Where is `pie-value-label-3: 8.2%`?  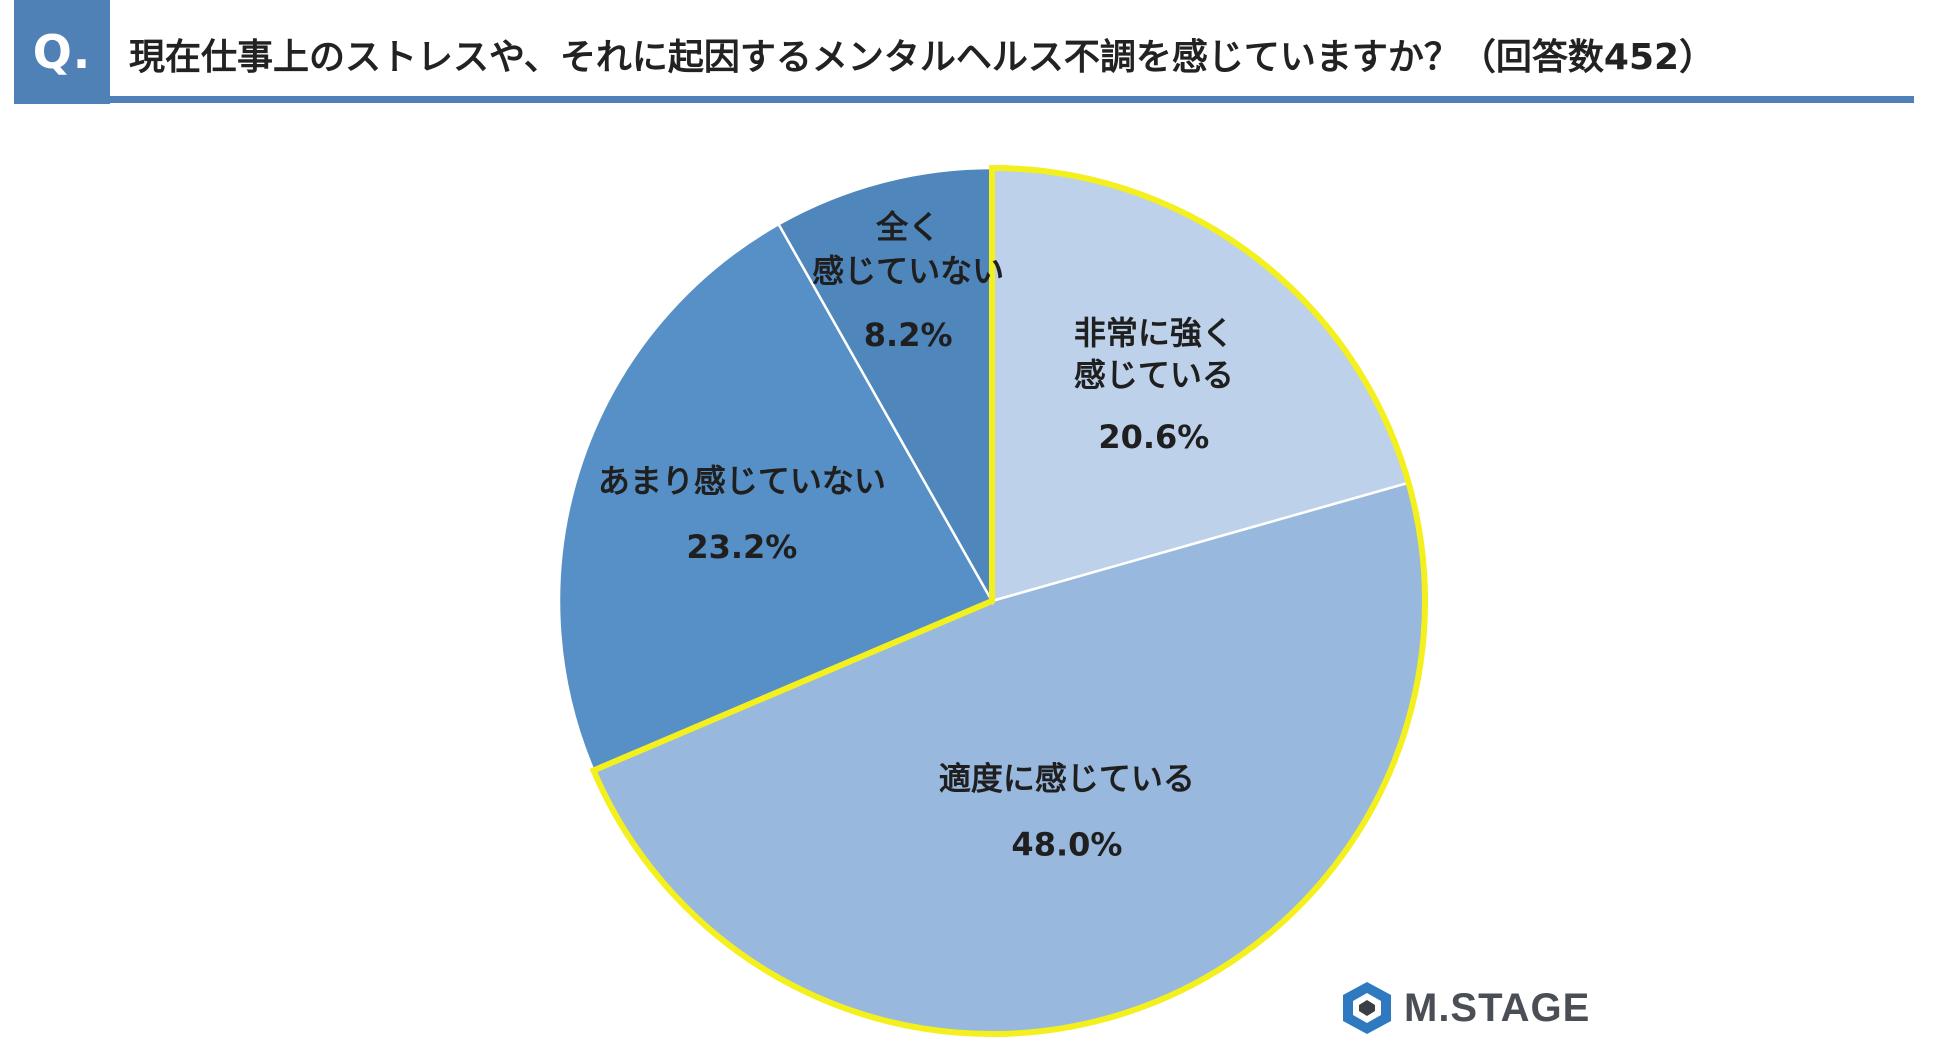
pie-value-label-3: 8.2% is located at coordinates (908, 335).